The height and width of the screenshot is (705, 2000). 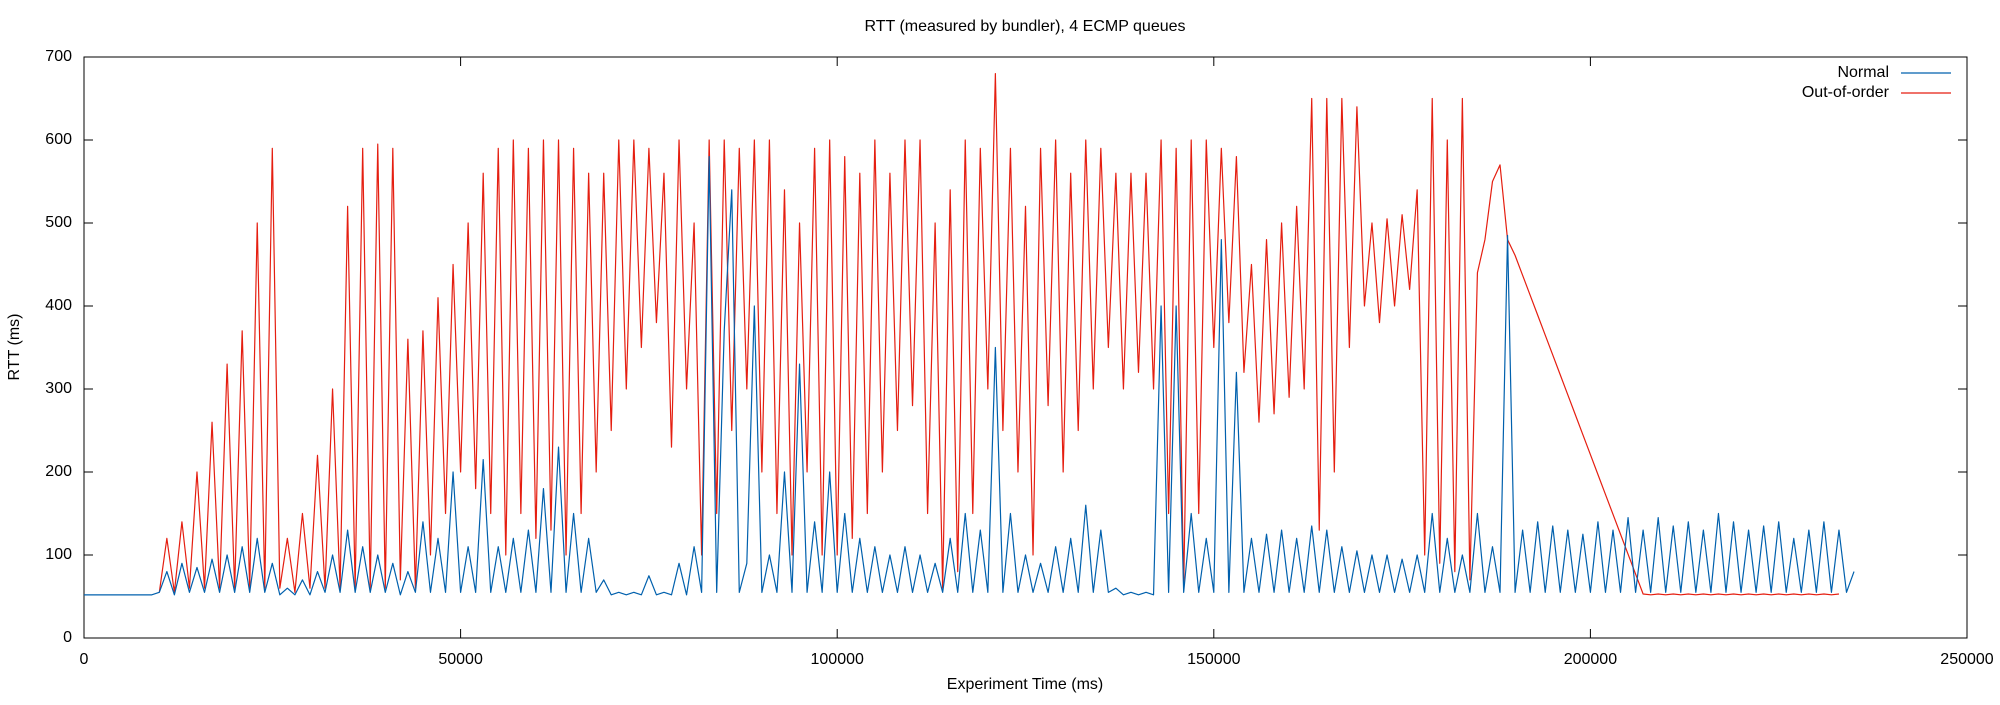 I want to click on x-tick-label: 200000, so click(x=1590, y=659).